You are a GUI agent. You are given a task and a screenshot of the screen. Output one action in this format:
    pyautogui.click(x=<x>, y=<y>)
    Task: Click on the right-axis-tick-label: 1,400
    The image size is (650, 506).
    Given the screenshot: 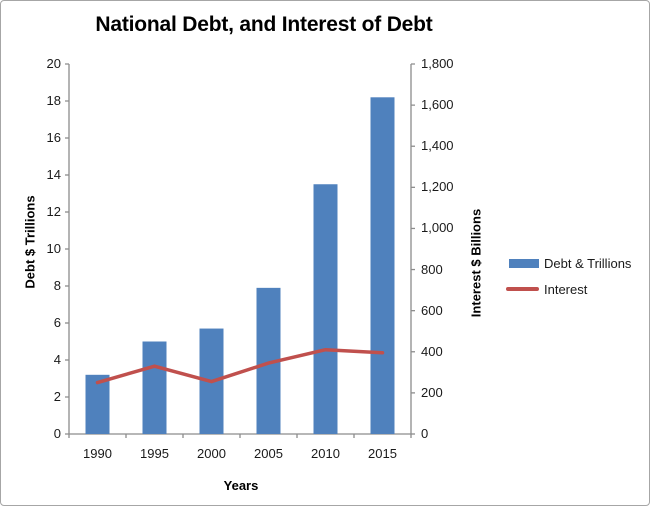 What is the action you would take?
    pyautogui.click(x=437, y=146)
    